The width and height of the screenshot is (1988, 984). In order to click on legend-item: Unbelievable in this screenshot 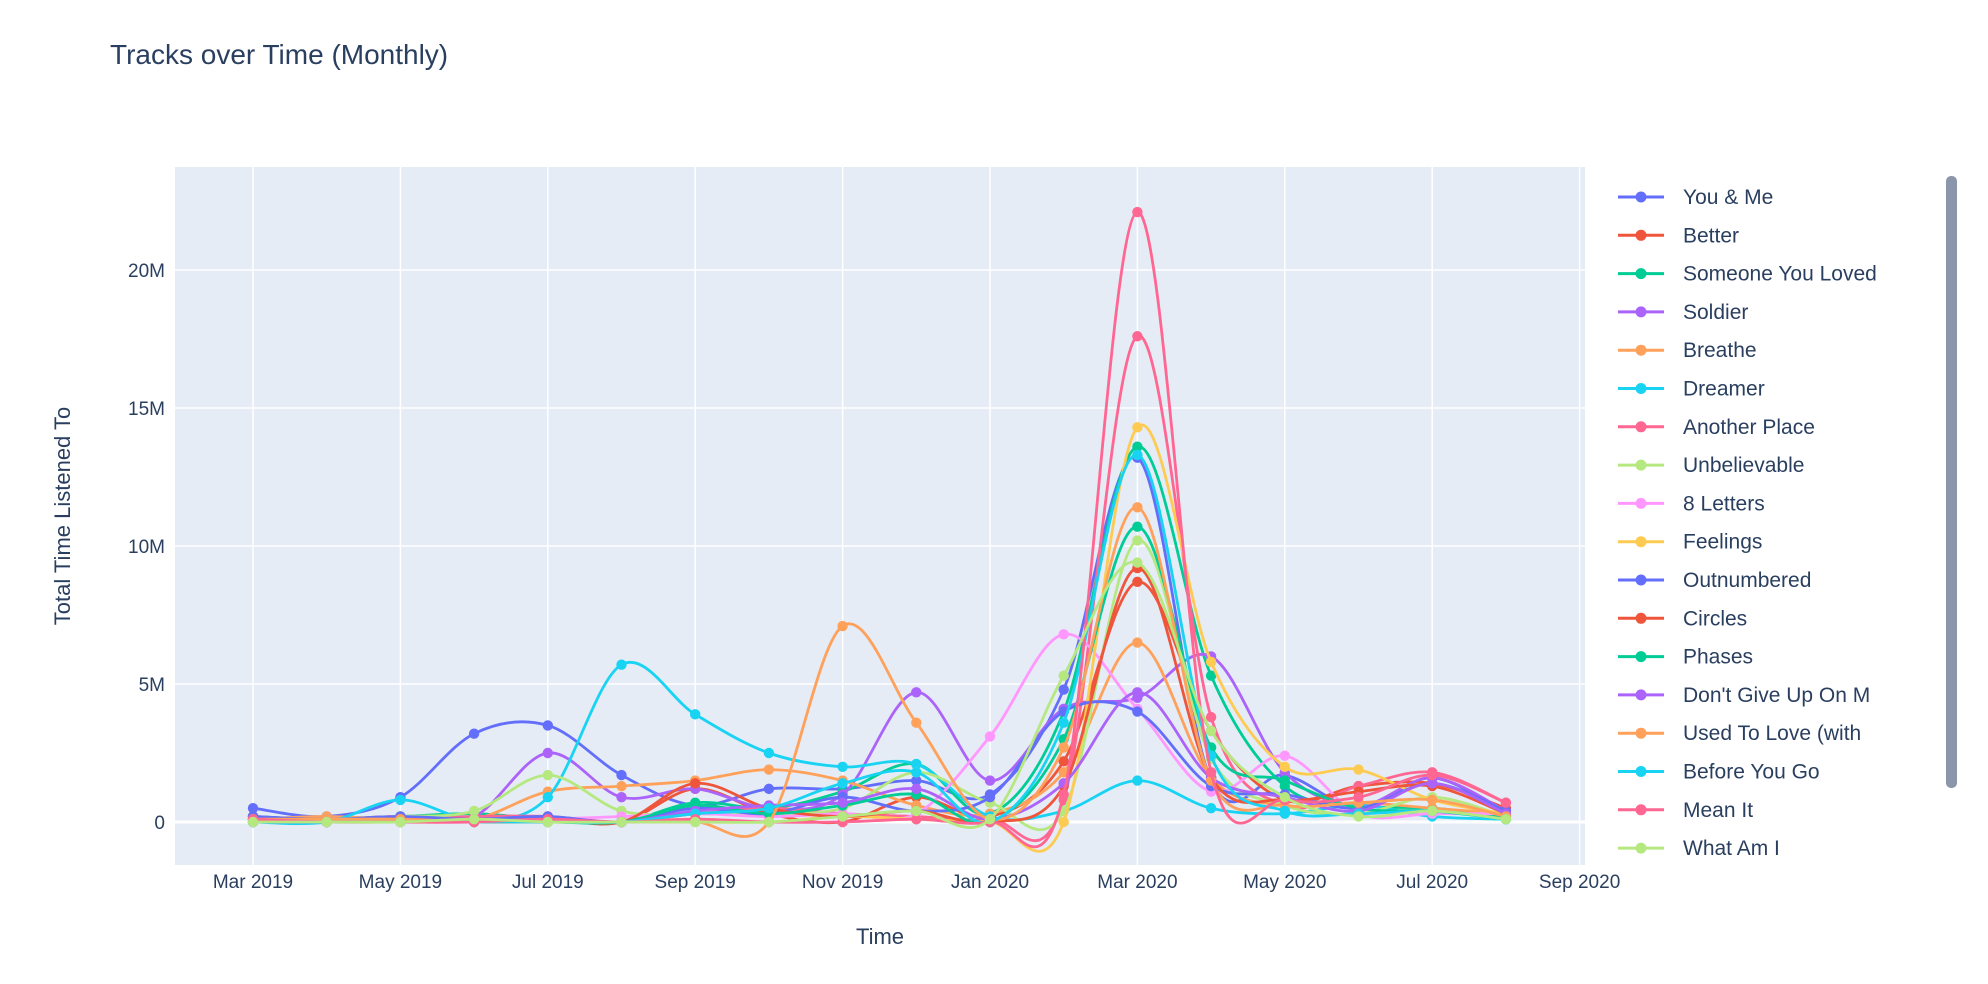, I will do `click(1711, 465)`.